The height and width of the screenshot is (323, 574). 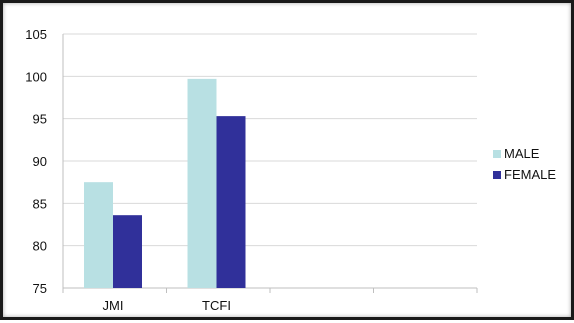 I want to click on y-tick-label: 80, so click(x=40, y=246).